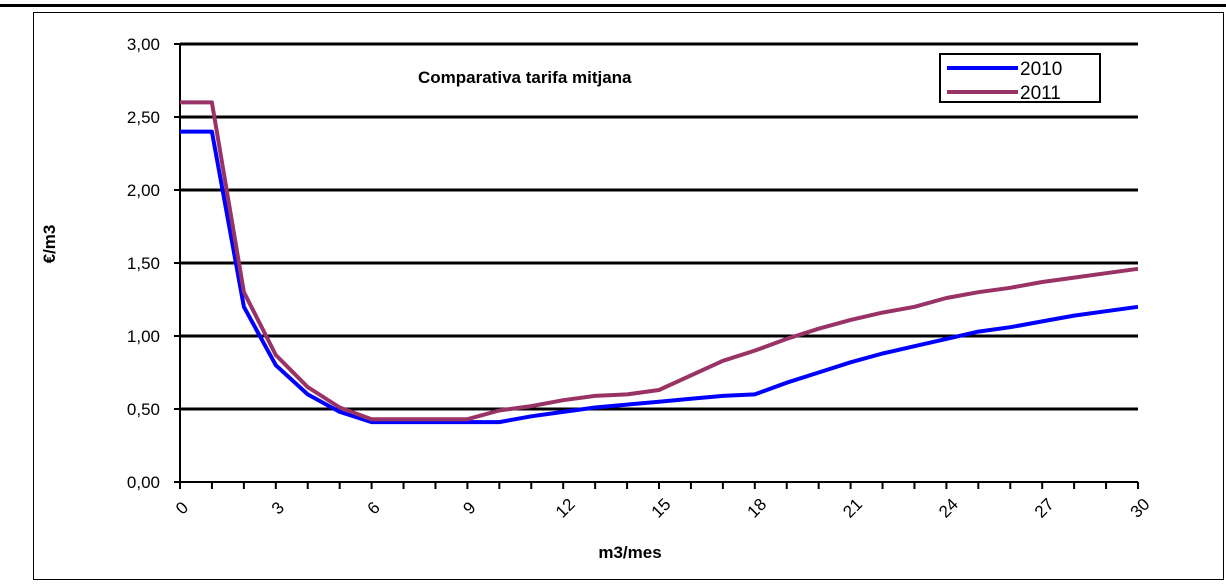 The image size is (1226, 584). I want to click on y-axis-title: €/m3, so click(49, 244).